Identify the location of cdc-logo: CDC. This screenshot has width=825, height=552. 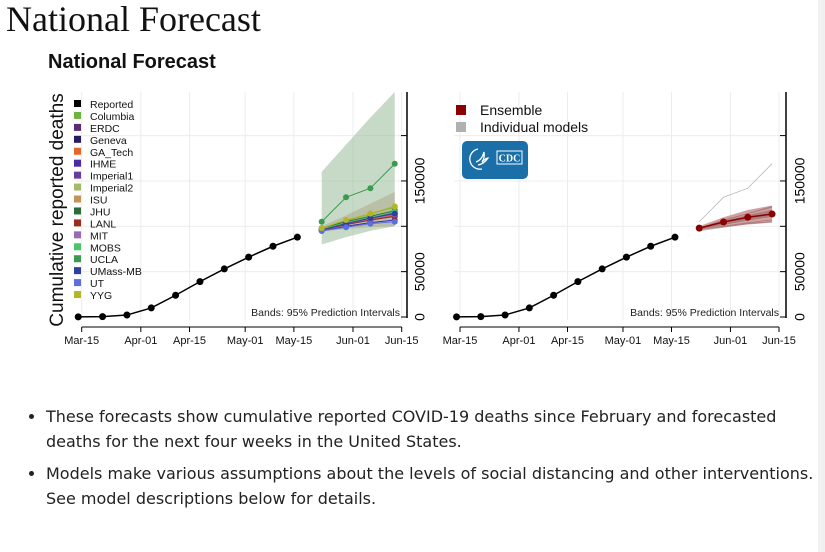
(495, 160).